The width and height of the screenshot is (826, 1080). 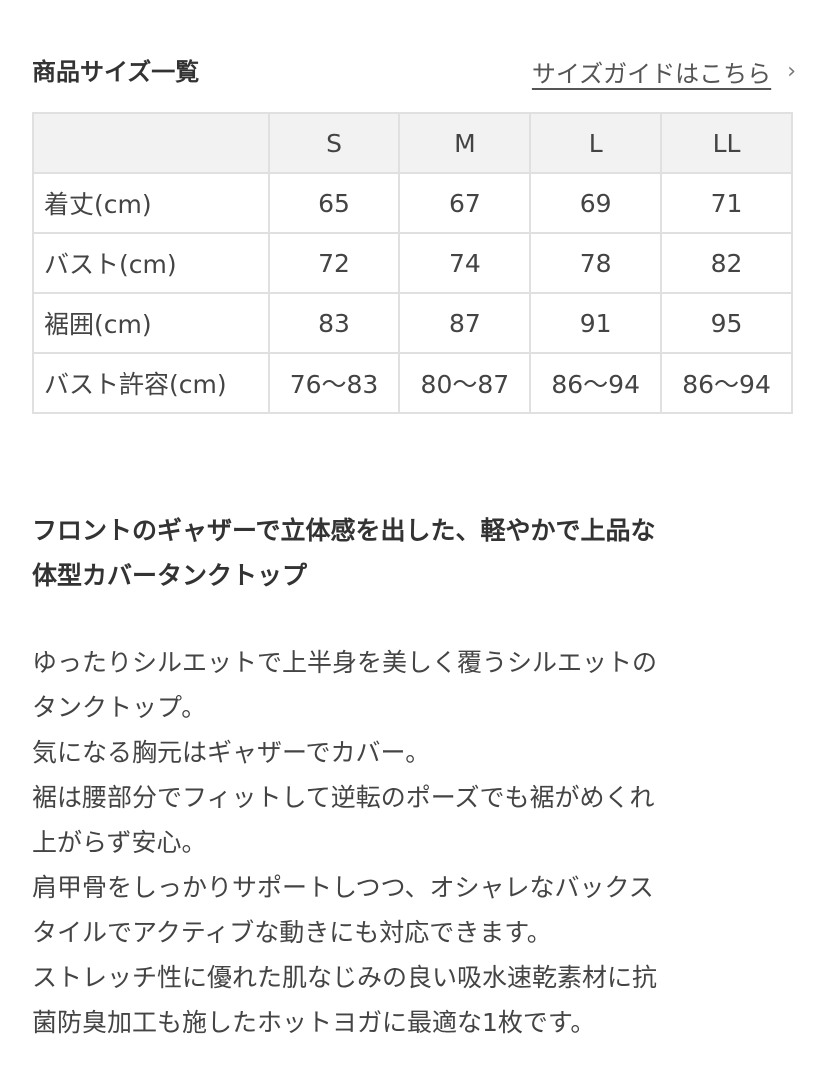 What do you see at coordinates (119, 842) in the screenshot?
I see `description-line: 上がらず安心。` at bounding box center [119, 842].